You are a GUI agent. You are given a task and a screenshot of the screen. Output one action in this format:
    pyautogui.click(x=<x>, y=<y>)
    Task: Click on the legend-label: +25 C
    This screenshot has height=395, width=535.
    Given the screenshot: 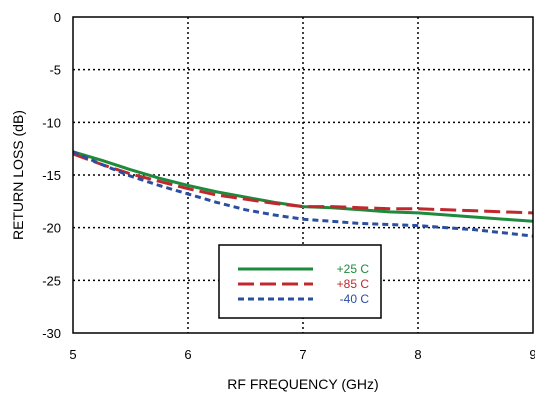 What is the action you would take?
    pyautogui.click(x=353, y=269)
    